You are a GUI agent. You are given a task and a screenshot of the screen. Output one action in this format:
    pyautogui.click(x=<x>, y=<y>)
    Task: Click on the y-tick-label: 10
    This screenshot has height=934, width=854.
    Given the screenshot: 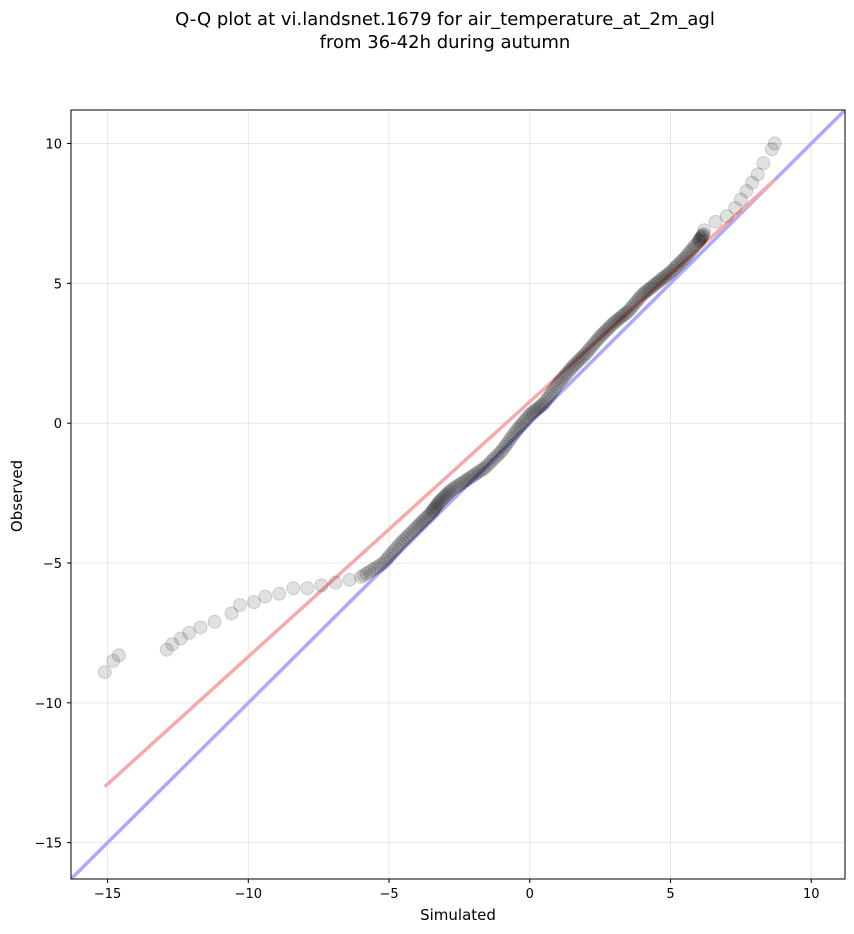 What is the action you would take?
    pyautogui.click(x=53, y=145)
    